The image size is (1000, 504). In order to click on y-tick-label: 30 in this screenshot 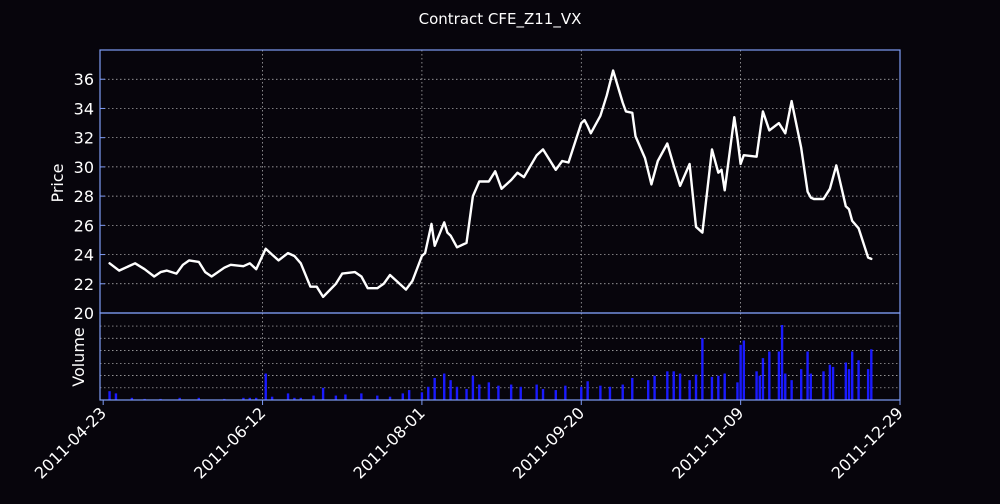, I will do `click(84, 167)`.